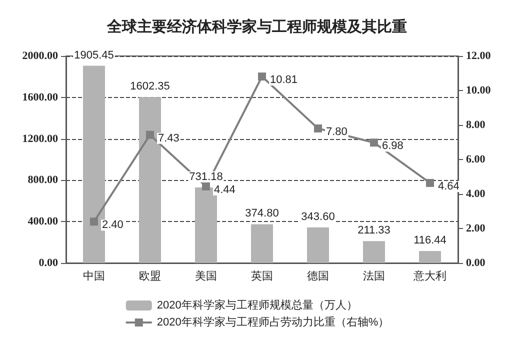  What do you see at coordinates (273, 322) in the screenshot?
I see `legend-label: 2020年科学家与工程师占劳动力比重（右轴%）` at bounding box center [273, 322].